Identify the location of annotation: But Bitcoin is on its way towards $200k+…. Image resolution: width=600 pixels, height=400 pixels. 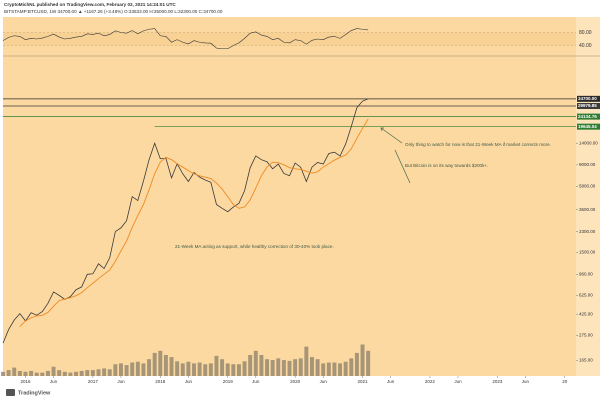
(446, 165).